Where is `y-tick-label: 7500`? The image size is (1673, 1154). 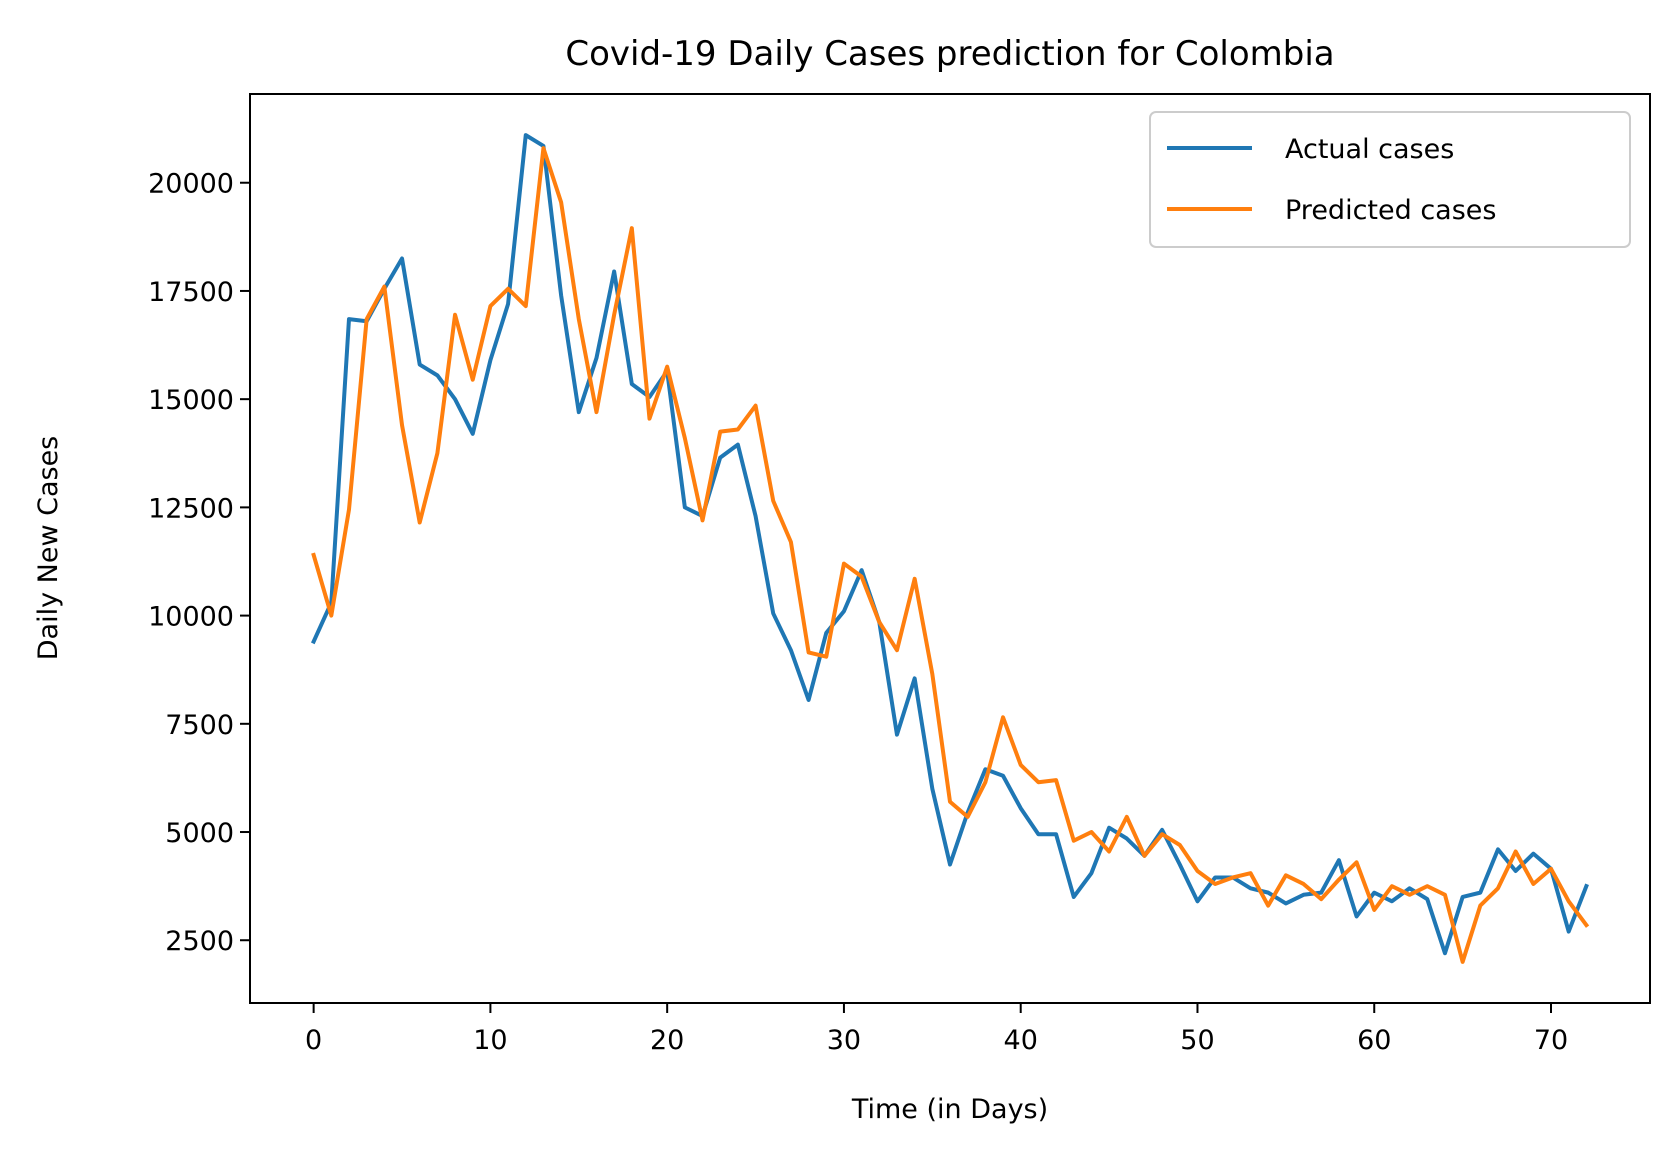
y-tick-label: 7500 is located at coordinates (199, 725).